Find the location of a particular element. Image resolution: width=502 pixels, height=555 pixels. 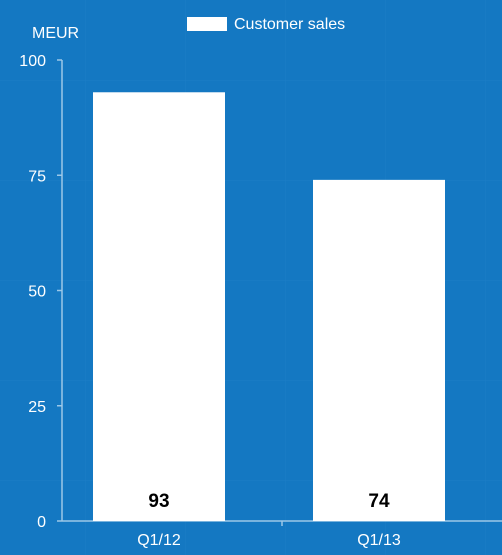

y-axis-unit-label: MEUR is located at coordinates (55, 33).